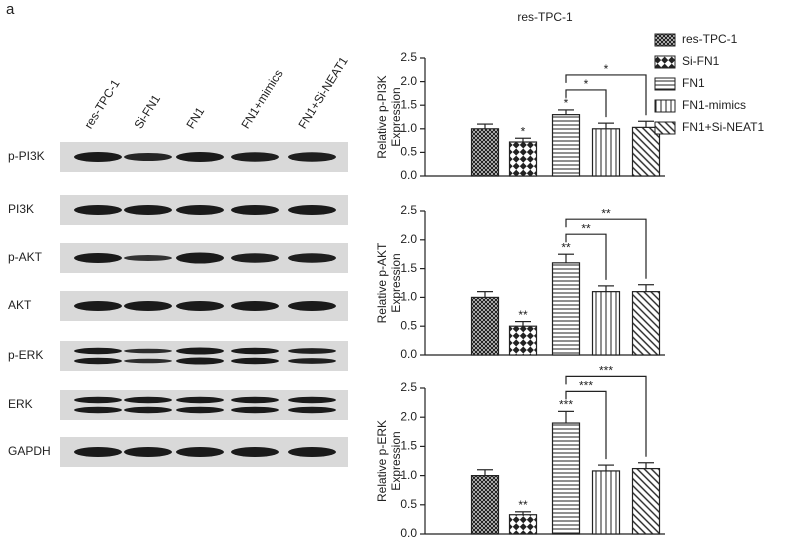 The width and height of the screenshot is (800, 543). What do you see at coordinates (29, 451) in the screenshot?
I see `row-label: GAPDH` at bounding box center [29, 451].